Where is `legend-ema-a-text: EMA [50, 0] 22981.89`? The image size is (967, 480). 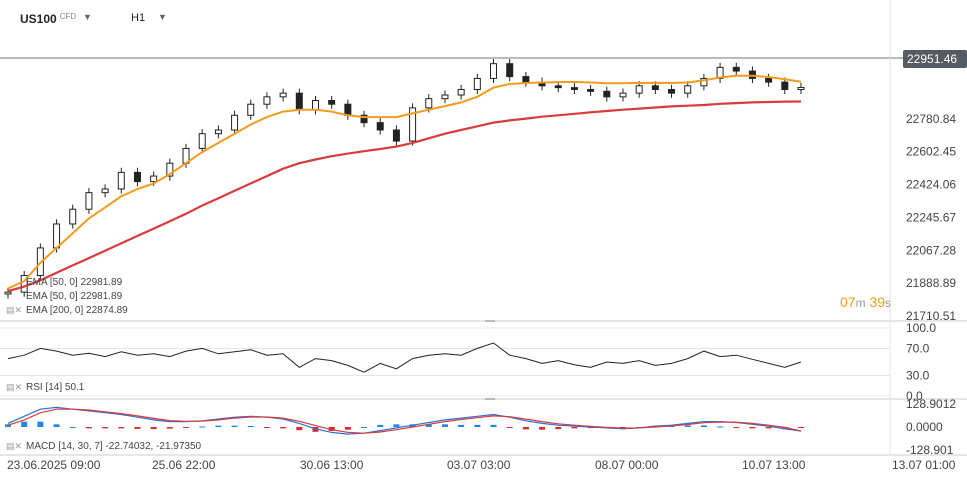 legend-ema-a-text: EMA [50, 0] 22981.89 is located at coordinates (74, 282).